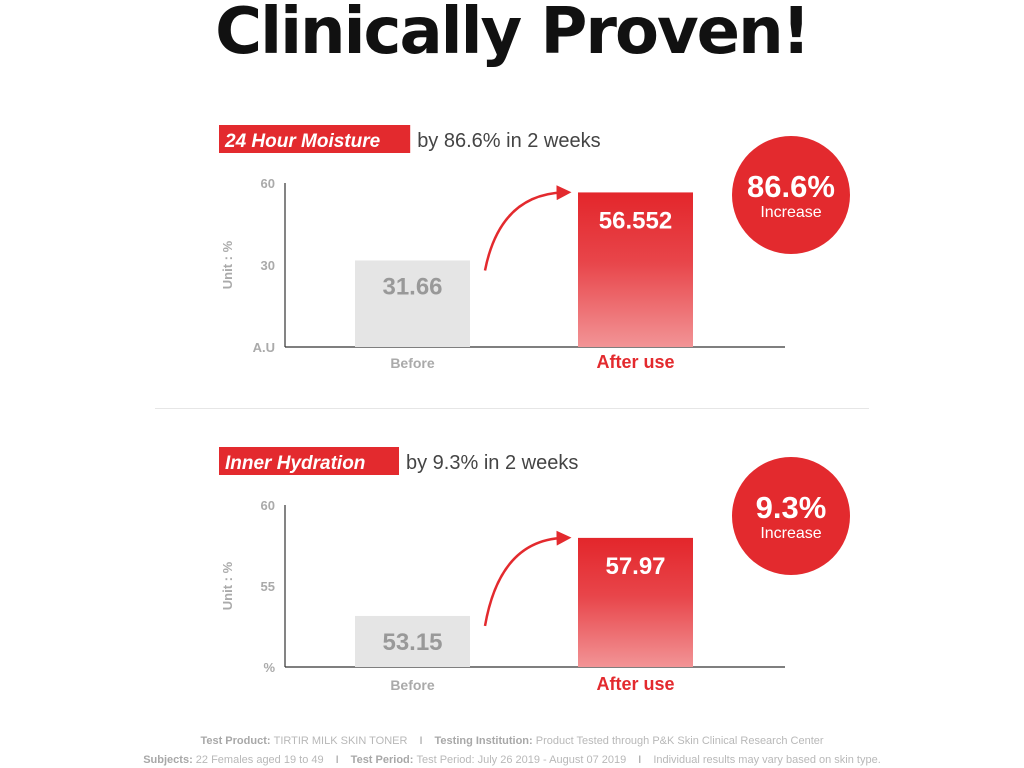  What do you see at coordinates (237, 741) in the screenshot?
I see `footer-label: Test Product:` at bounding box center [237, 741].